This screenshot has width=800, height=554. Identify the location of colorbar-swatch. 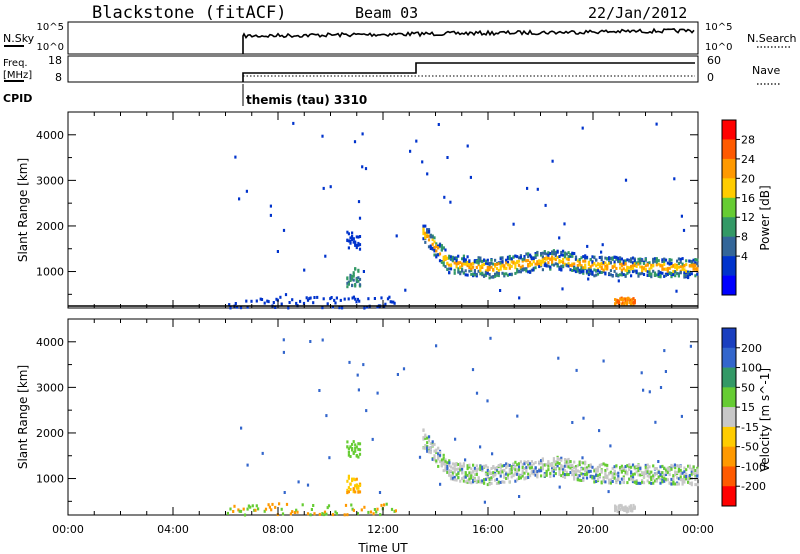
(729, 285).